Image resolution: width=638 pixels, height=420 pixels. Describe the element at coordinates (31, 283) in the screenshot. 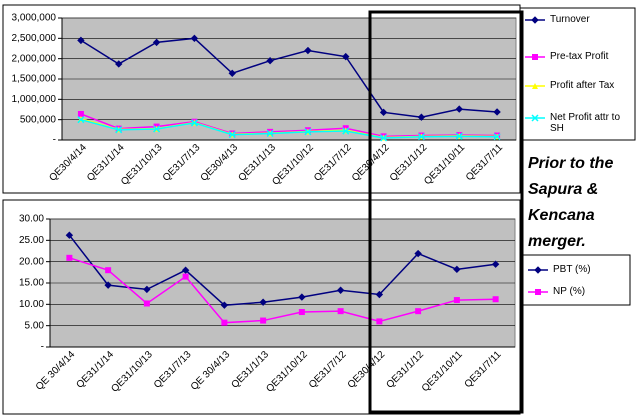

I see `y-tick-label: 15.00` at that location.